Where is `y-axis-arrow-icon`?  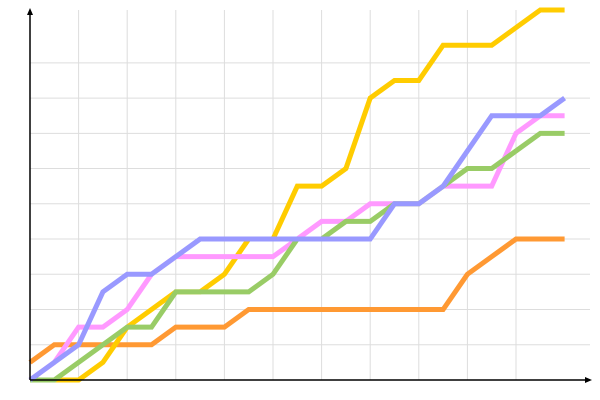
y-axis-arrow-icon is located at coordinates (30, 11).